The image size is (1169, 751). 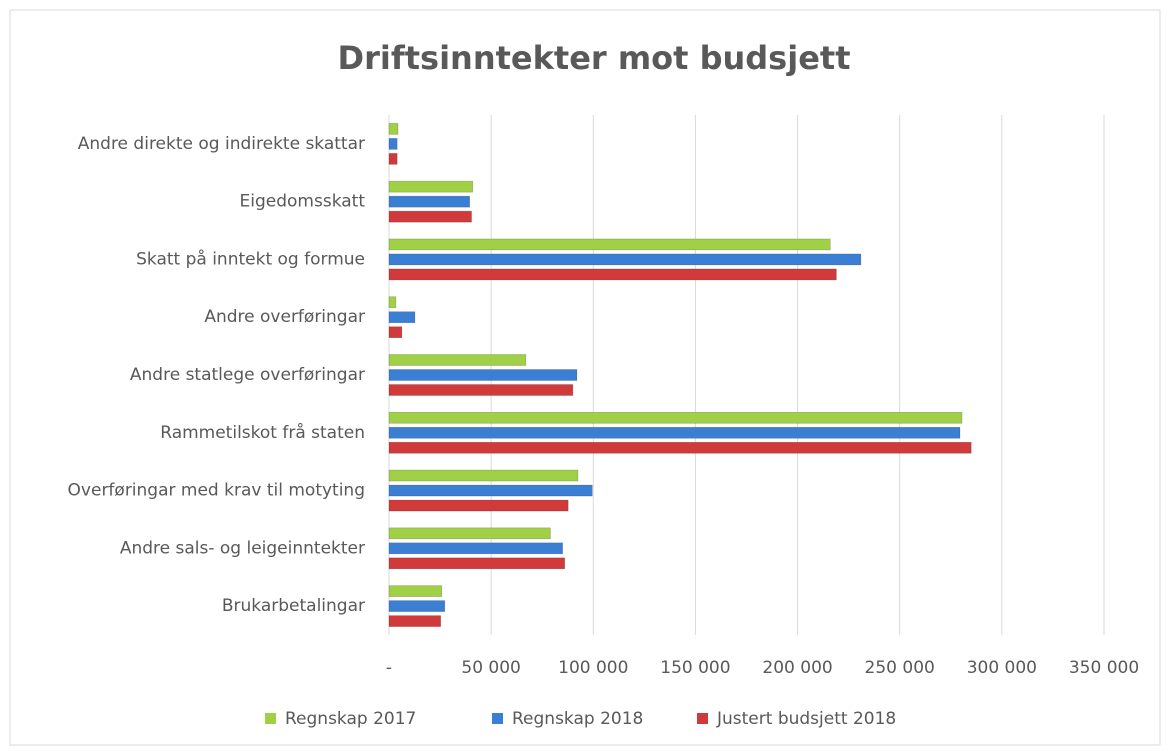 What do you see at coordinates (242, 548) in the screenshot?
I see `y-tick-label: Andre sals- og leigeinntekter` at bounding box center [242, 548].